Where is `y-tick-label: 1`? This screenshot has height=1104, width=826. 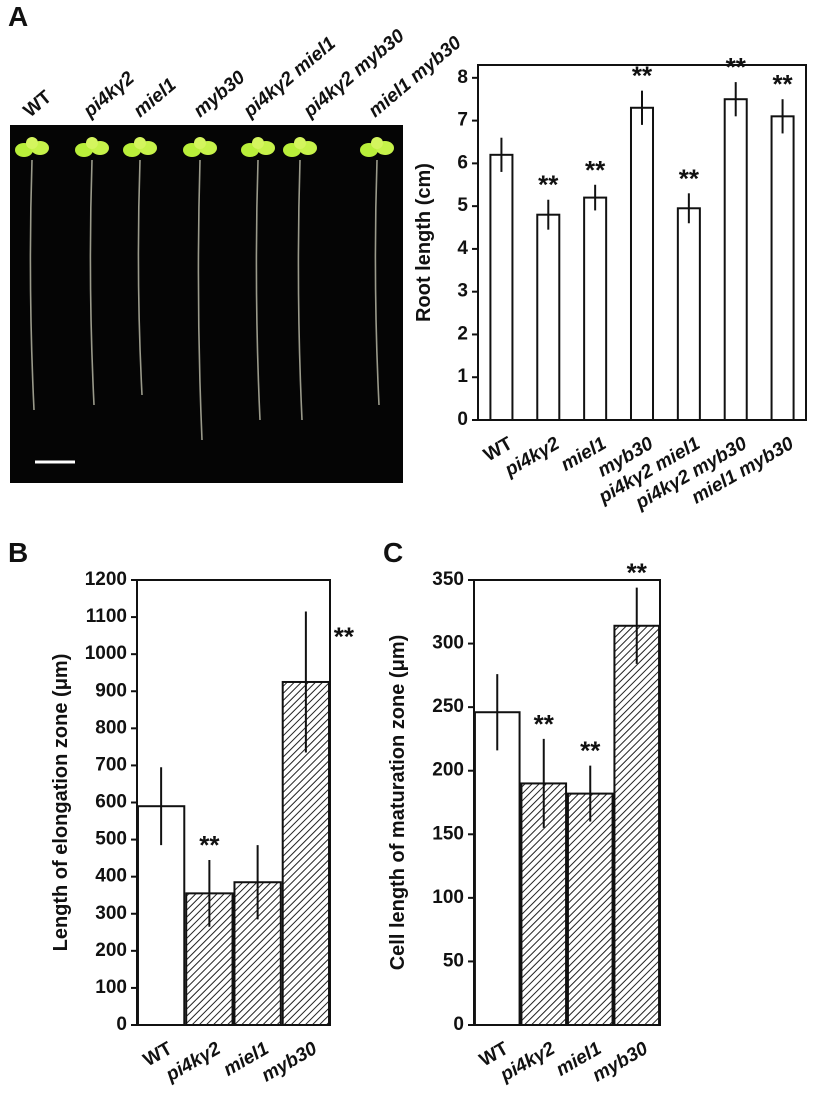 y-tick-label: 1 is located at coordinates (462, 376).